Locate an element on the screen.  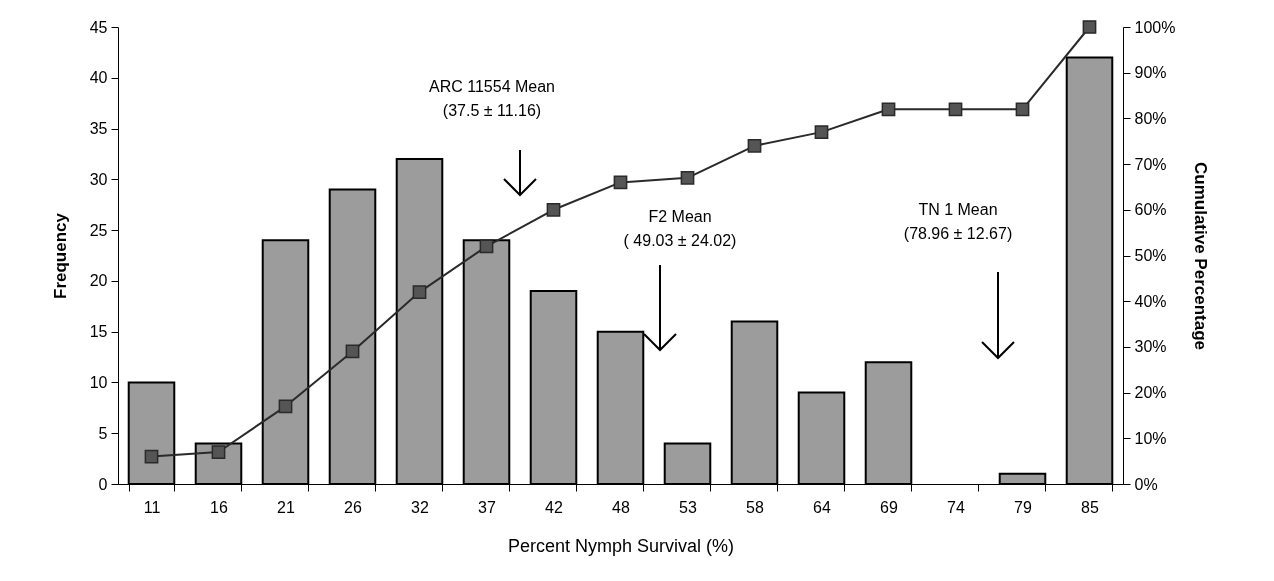
y2-tick-label: 50% is located at coordinates (1150, 255).